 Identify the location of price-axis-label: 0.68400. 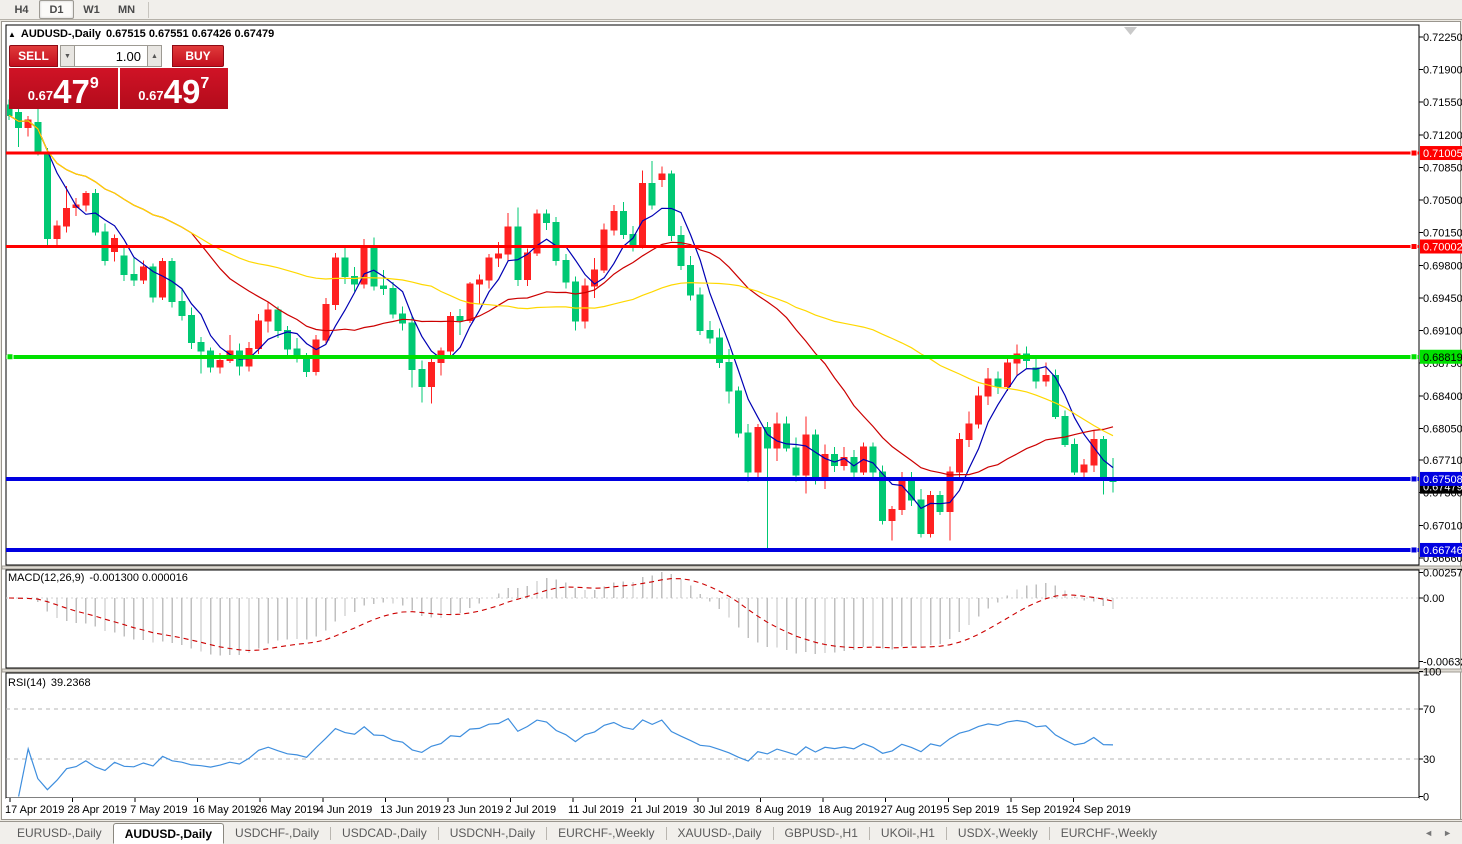
(1442, 397).